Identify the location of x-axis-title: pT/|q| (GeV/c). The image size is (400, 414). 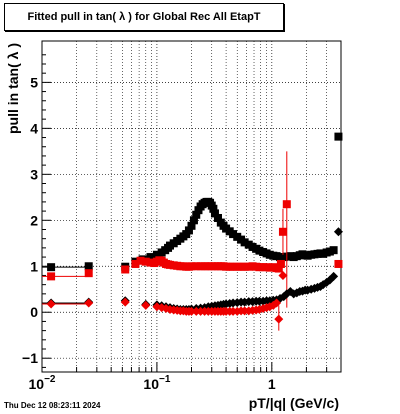
(294, 403).